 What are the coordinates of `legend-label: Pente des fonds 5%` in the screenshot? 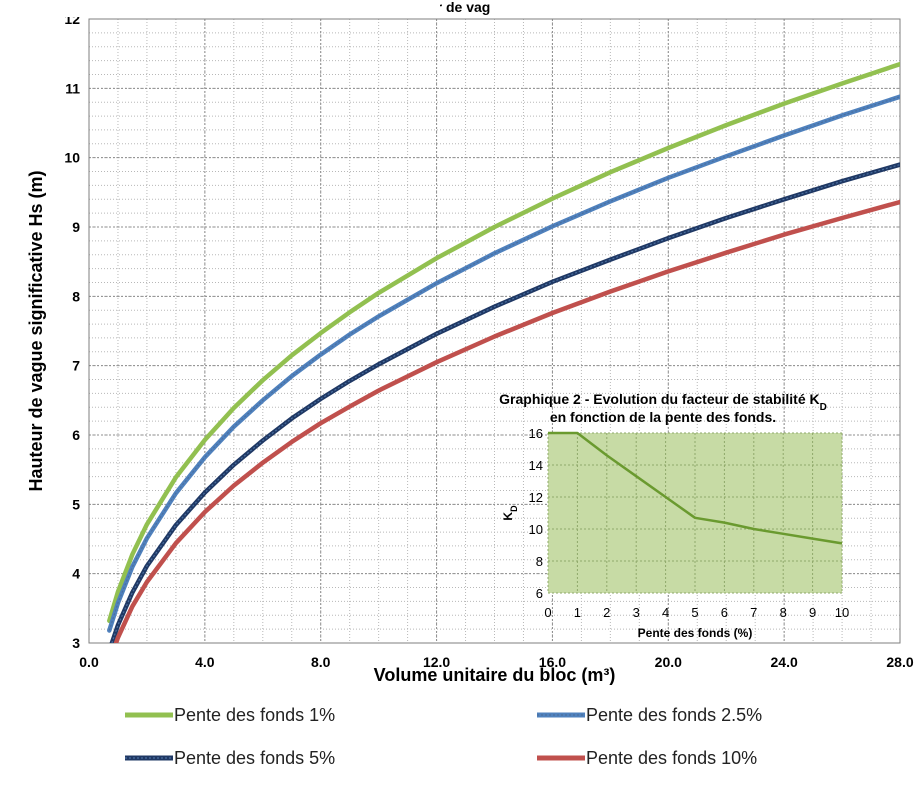 It's located at (254, 758).